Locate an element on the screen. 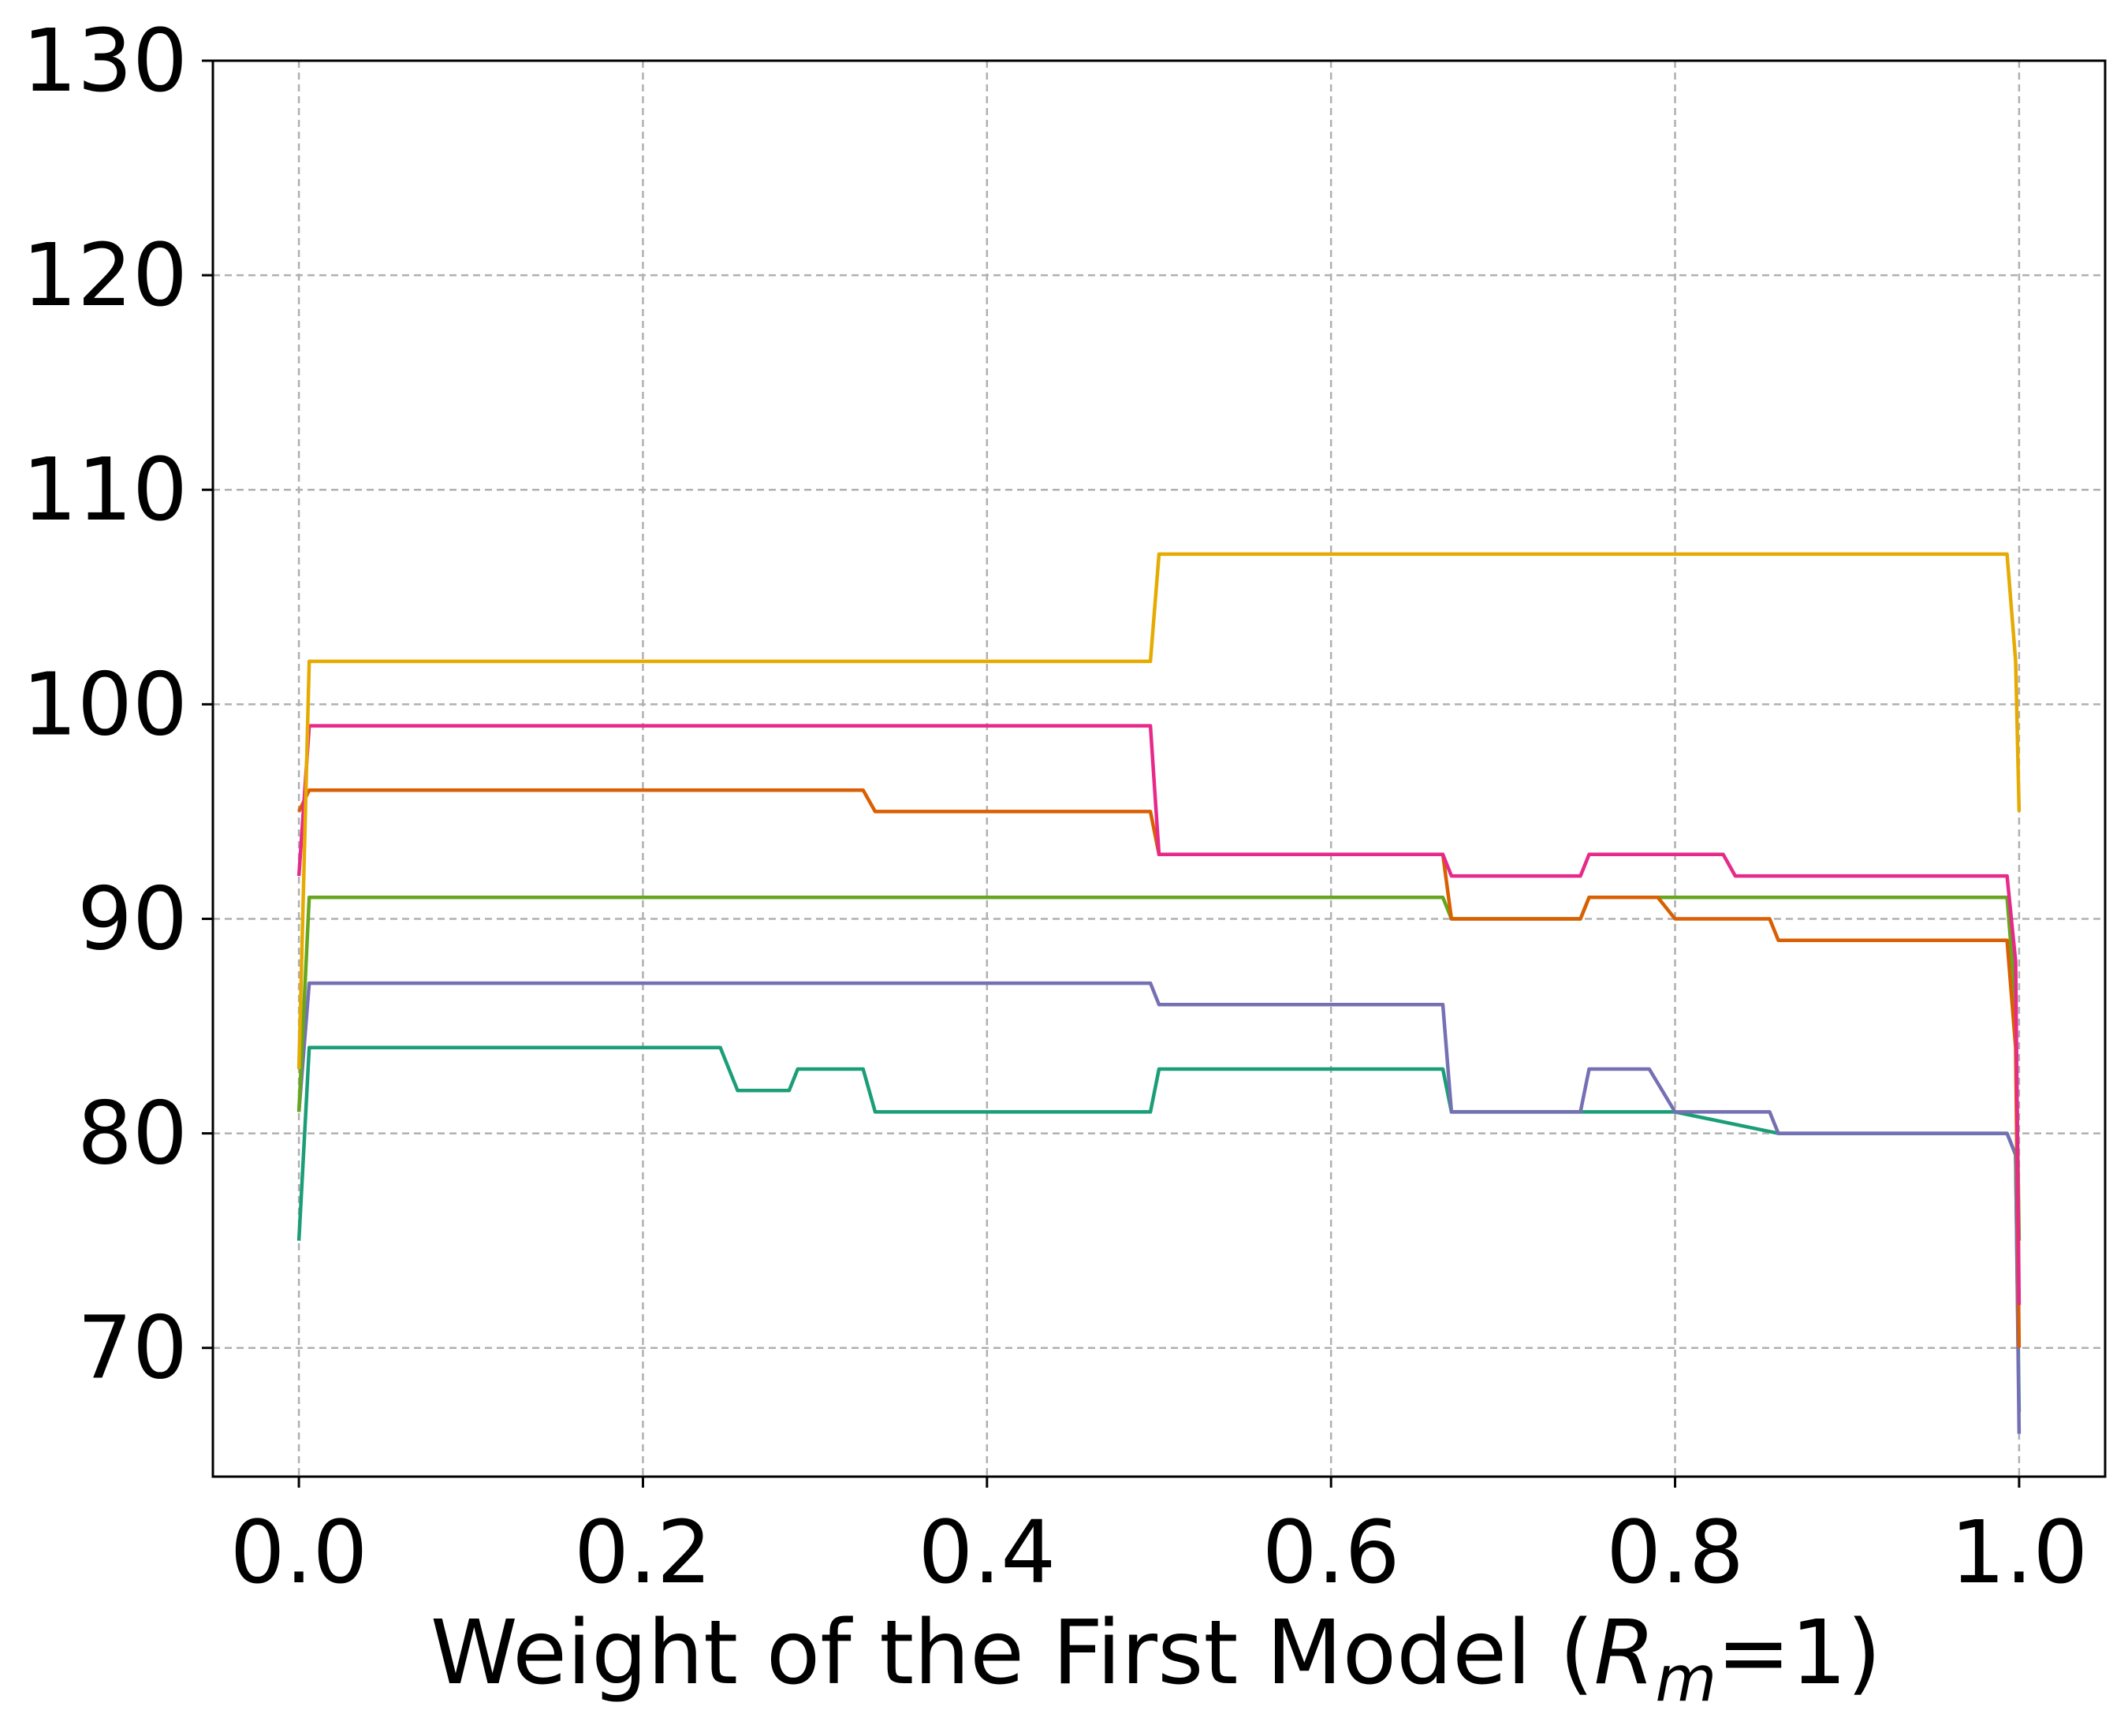 Image resolution: width=2128 pixels, height=1736 pixels. x-tick-label: 1.0 is located at coordinates (2019, 1552).